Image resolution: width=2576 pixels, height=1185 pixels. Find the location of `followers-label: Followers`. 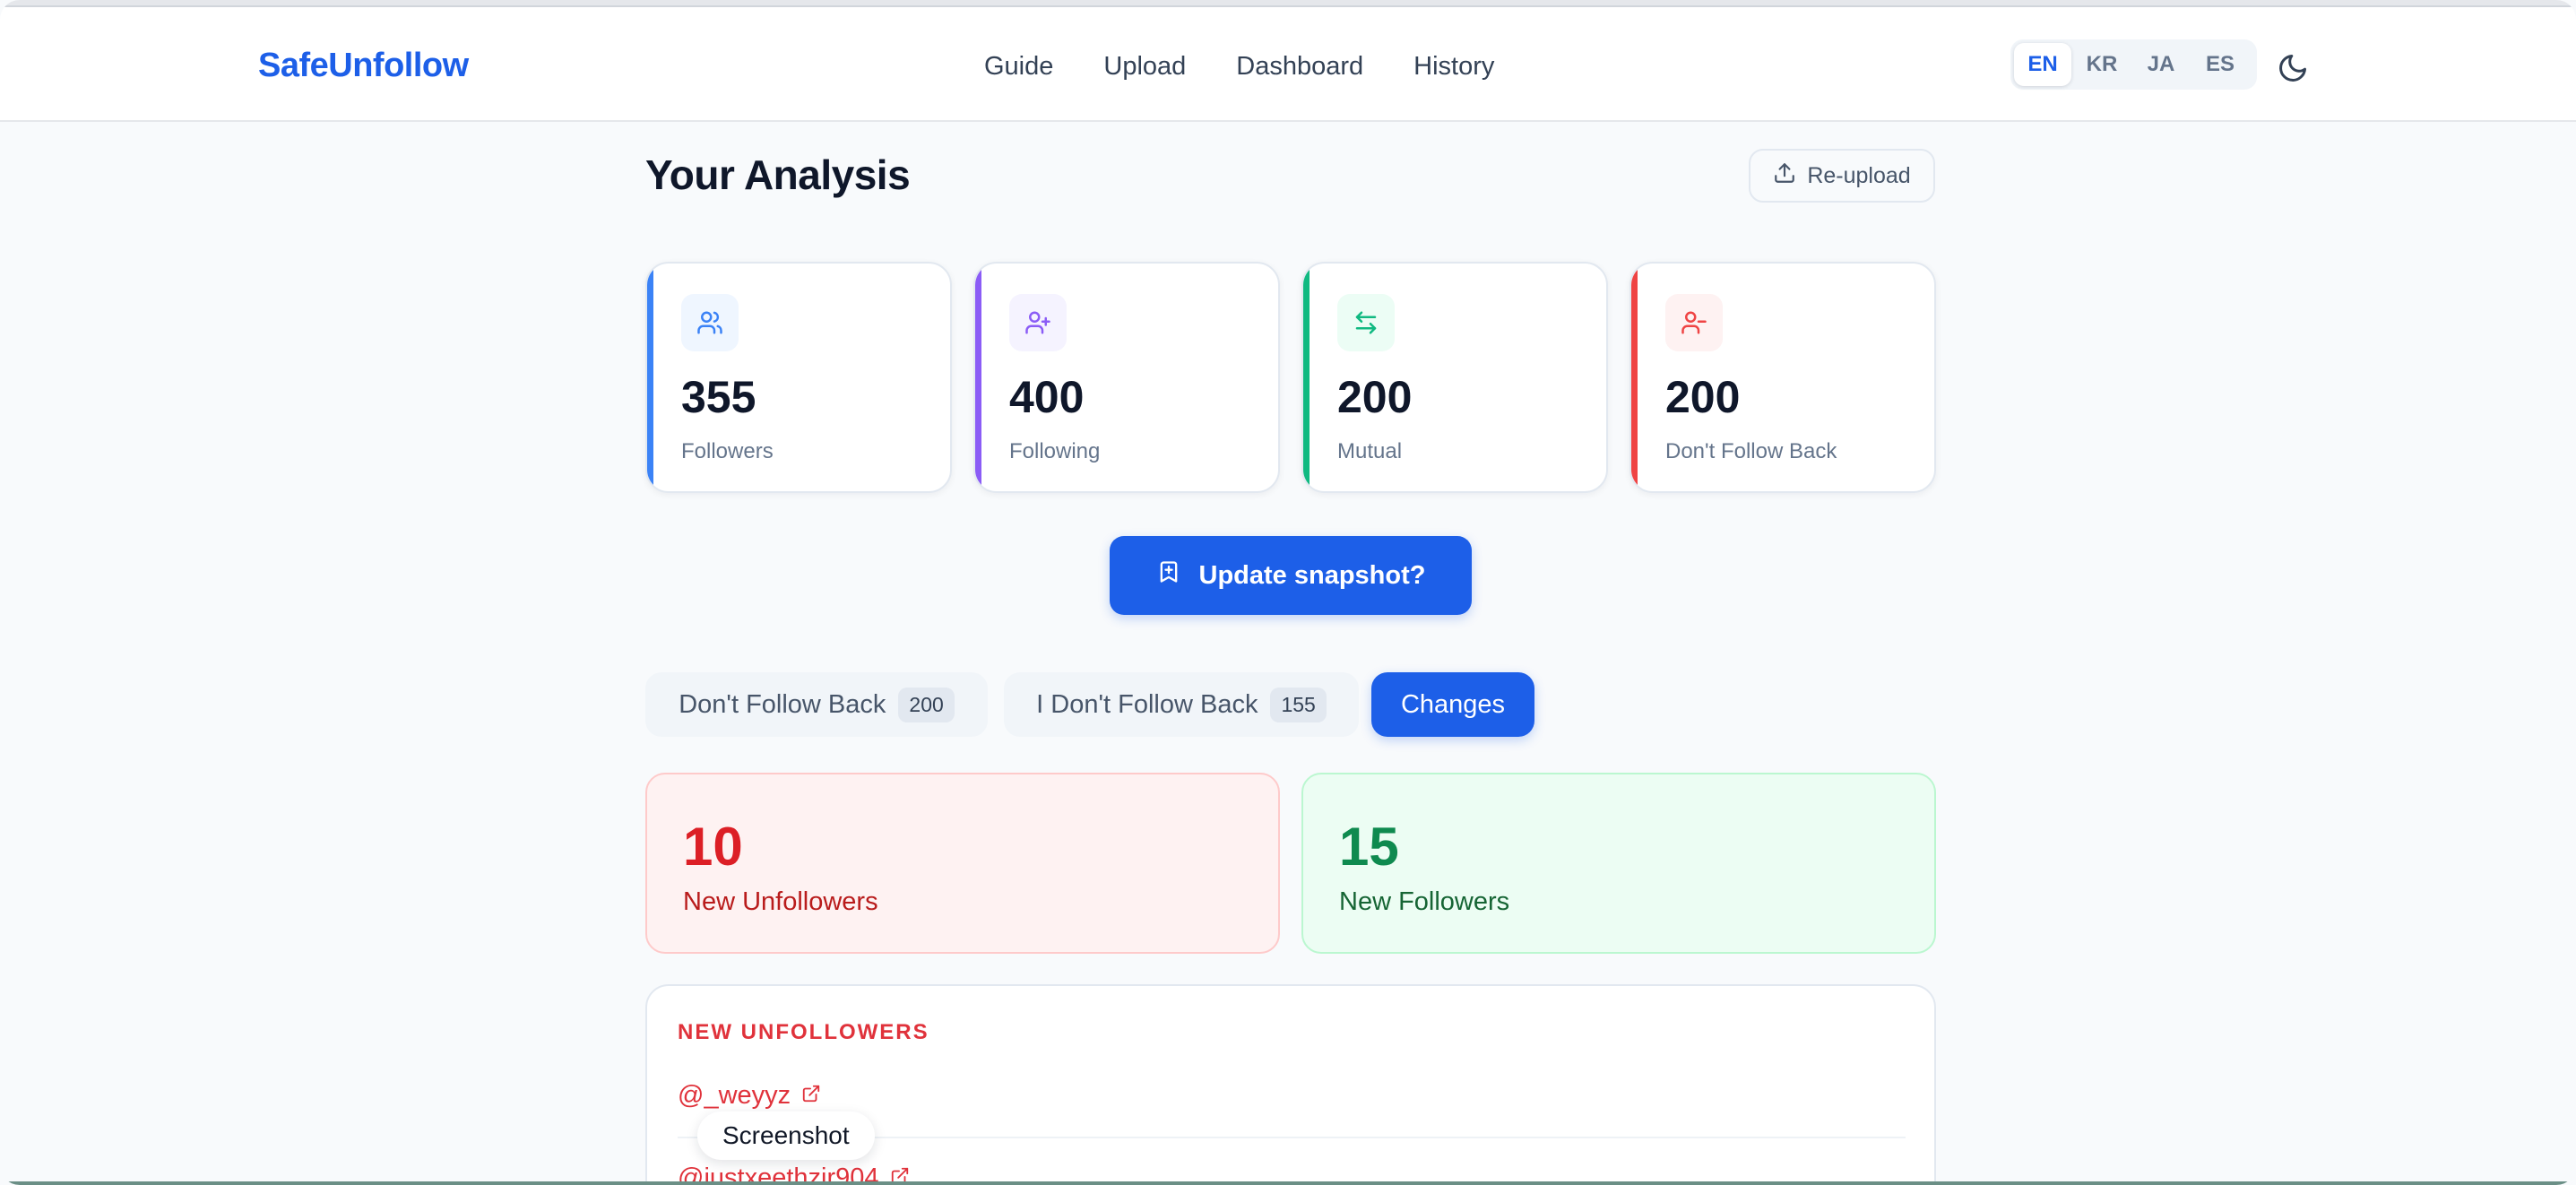

followers-label: Followers is located at coordinates (727, 451).